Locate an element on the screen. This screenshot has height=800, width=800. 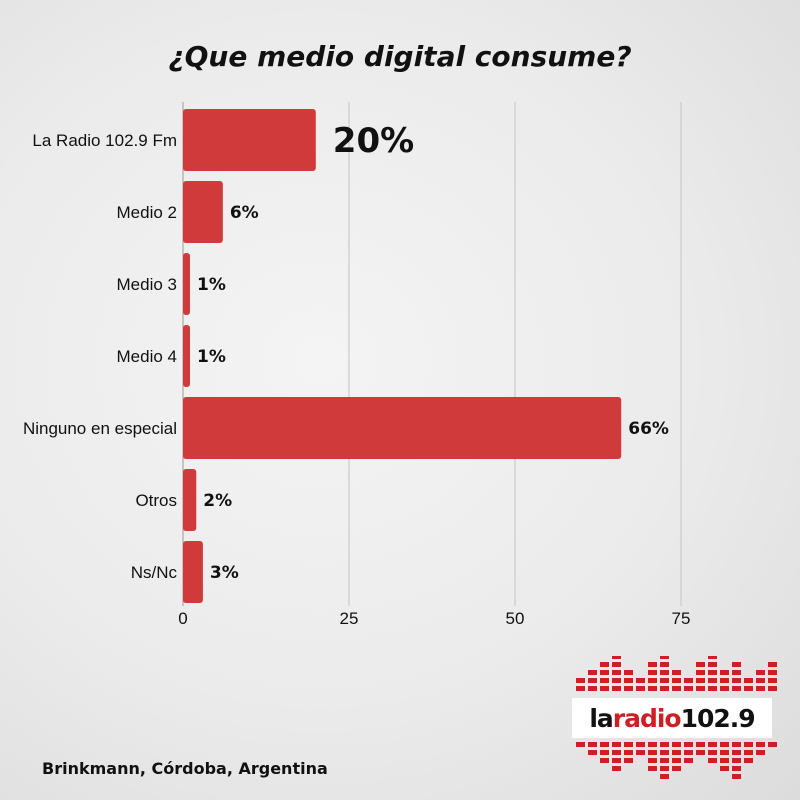
category-label: Ns/Nc is located at coordinates (154, 572).